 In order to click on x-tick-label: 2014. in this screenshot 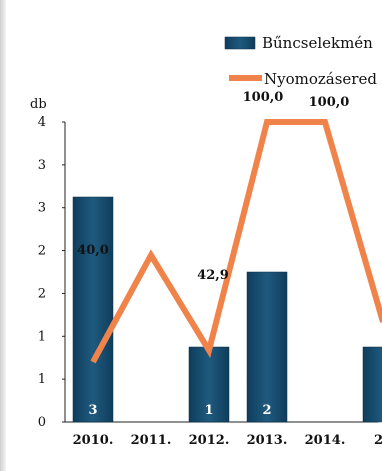, I will do `click(325, 440)`.